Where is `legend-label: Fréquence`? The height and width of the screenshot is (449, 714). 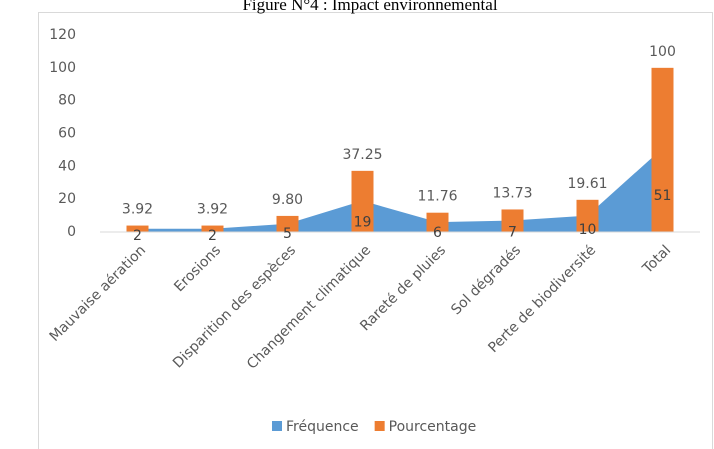
legend-label: Fréquence is located at coordinates (322, 427).